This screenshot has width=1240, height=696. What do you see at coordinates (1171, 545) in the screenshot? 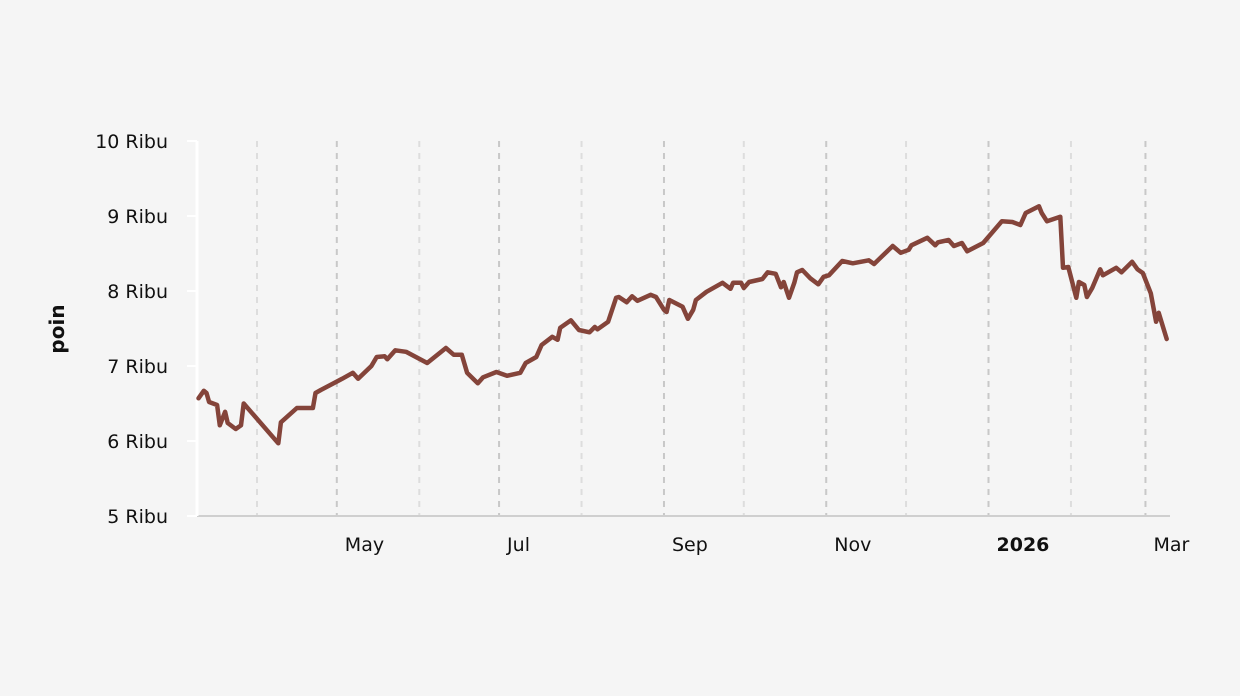
I see `x-tick-label: Mar` at bounding box center [1171, 545].